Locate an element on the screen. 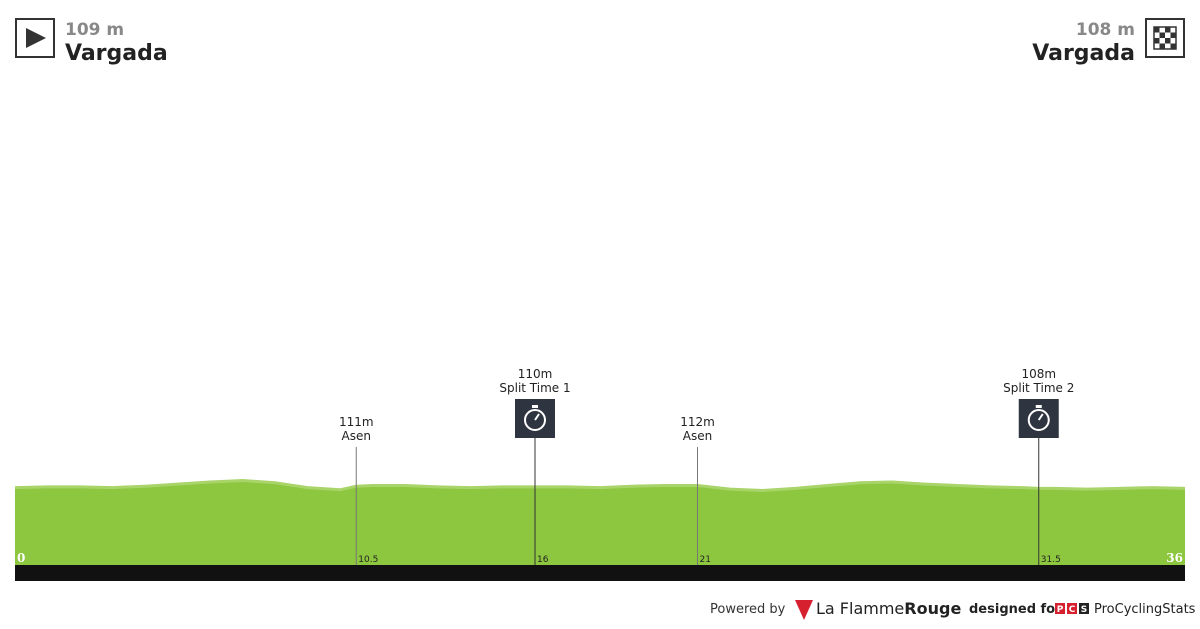 This screenshot has width=1200, height=629. finish-flag is located at coordinates (1165, 38).